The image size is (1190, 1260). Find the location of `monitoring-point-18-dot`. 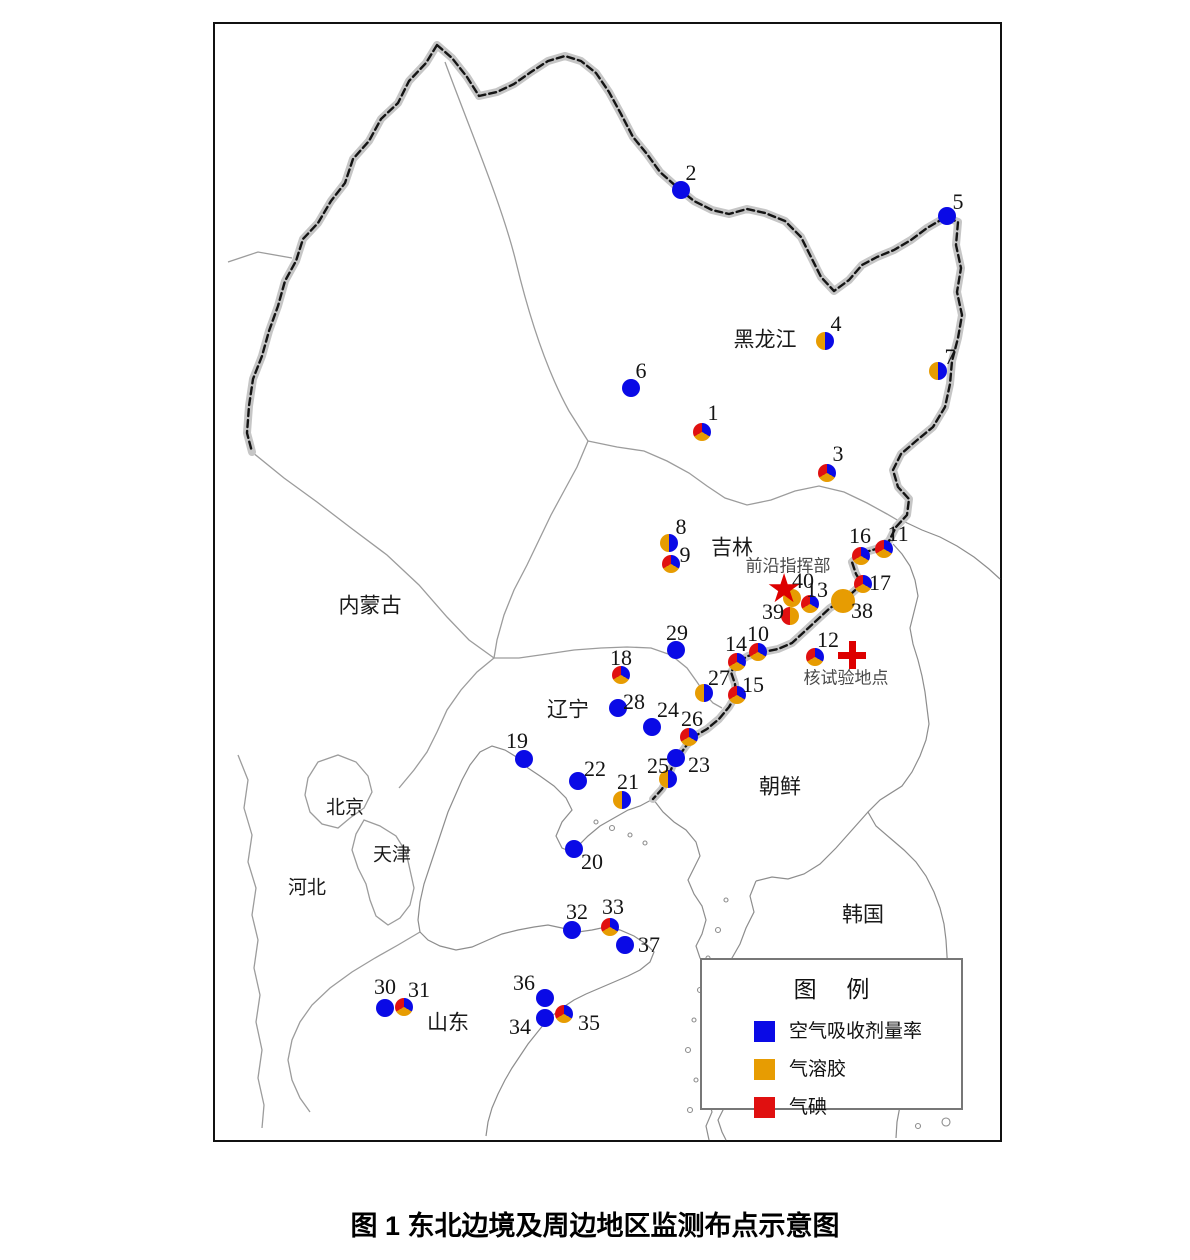

monitoring-point-18-dot is located at coordinates (621, 675).